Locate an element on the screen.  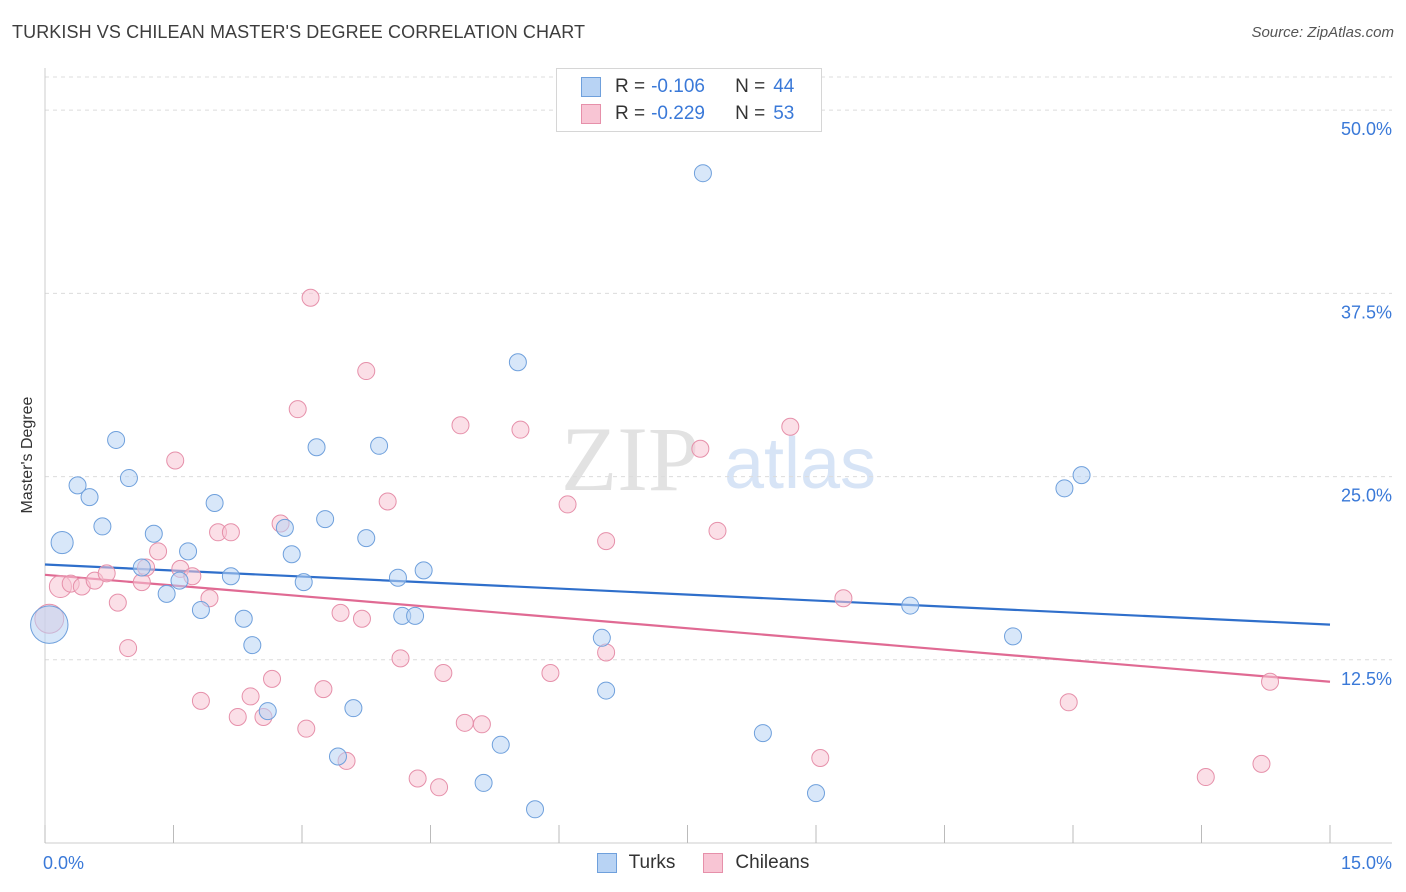
y-tick-label: 12.5% is located at coordinates (1366, 679).